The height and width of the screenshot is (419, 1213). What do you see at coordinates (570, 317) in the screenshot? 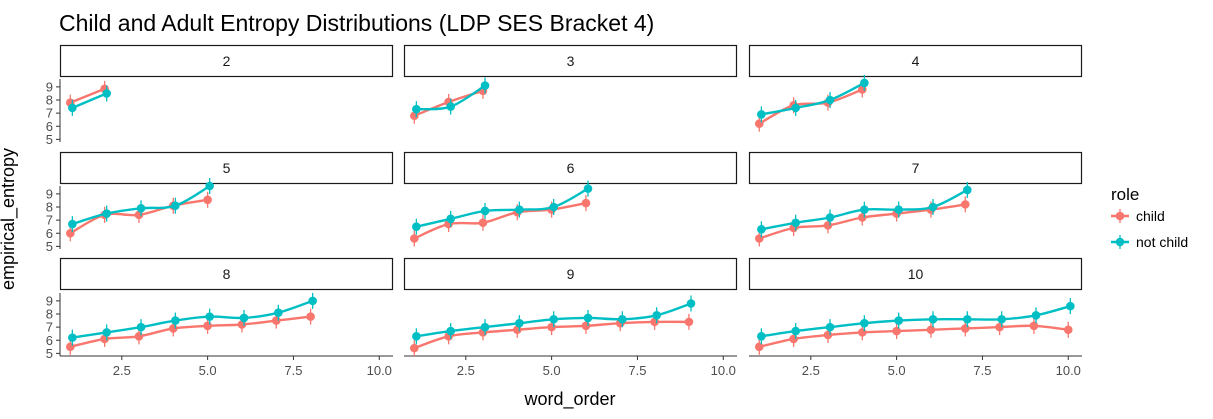
I see `facet-panel: 9 2.5 5.0 7.5 10.0` at bounding box center [570, 317].